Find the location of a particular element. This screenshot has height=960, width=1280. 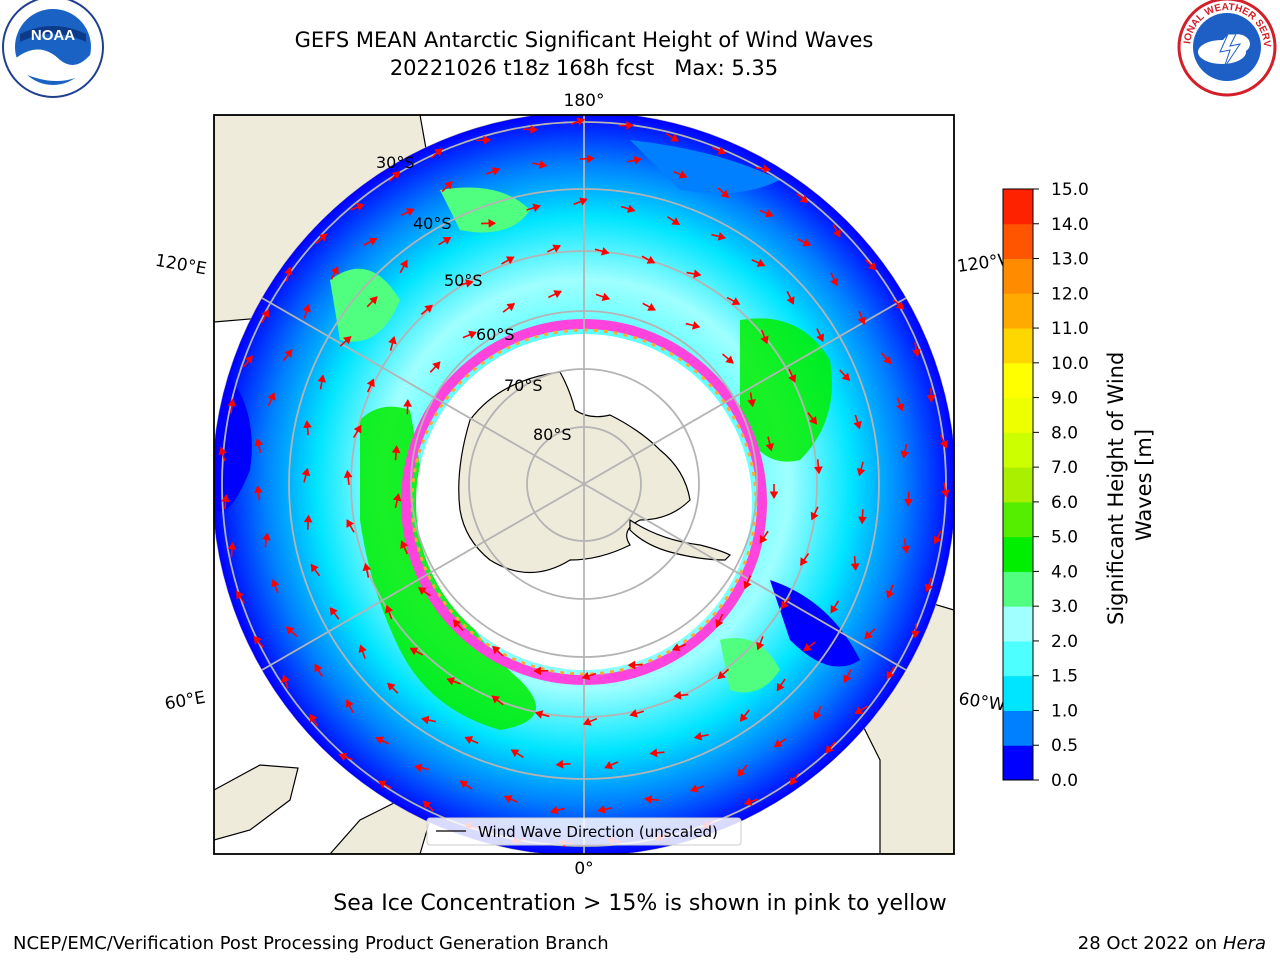

svg-text: NATIONAL WEATHER SERVICE is located at coordinates (636, 24).